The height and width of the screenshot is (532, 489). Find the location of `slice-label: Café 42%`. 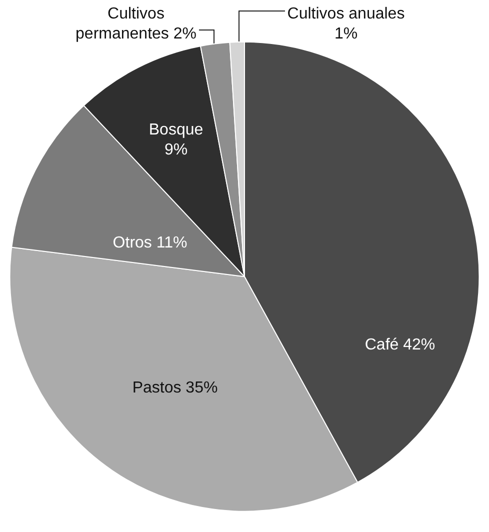

slice-label: Café 42% is located at coordinates (400, 345).